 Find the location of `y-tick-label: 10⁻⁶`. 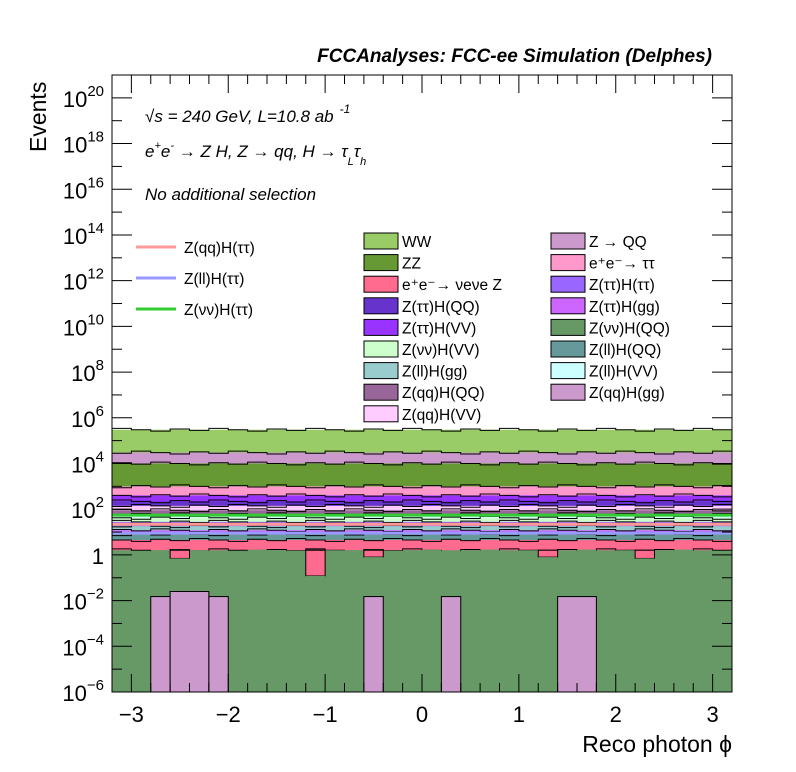

y-tick-label: 10⁻⁶ is located at coordinates (83, 691).